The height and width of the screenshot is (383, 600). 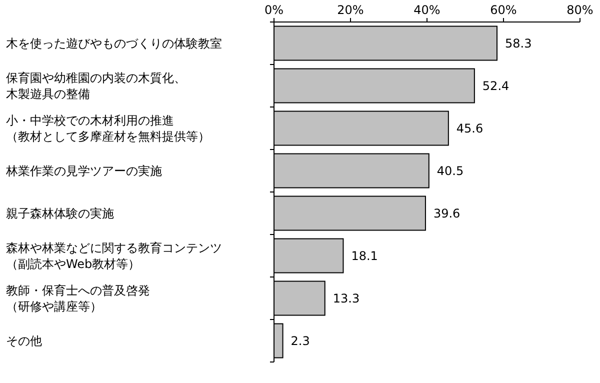 What do you see at coordinates (114, 255) in the screenshot?
I see `y-tick-label: 森林や林業などに関する教育コンテンツ（副読本やWeb教材等）` at bounding box center [114, 255].